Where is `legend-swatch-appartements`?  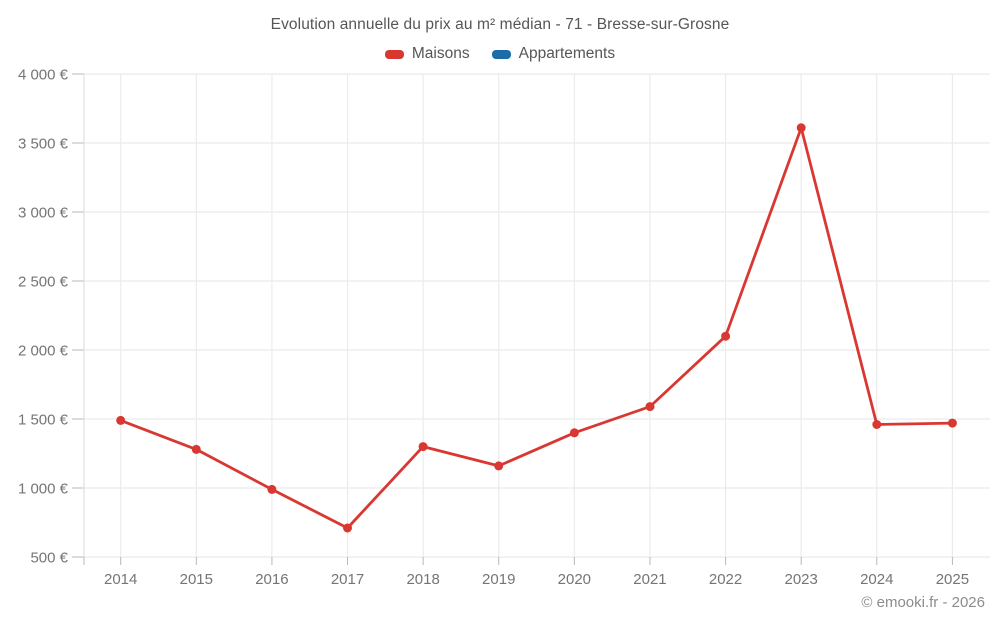 legend-swatch-appartements is located at coordinates (501, 54).